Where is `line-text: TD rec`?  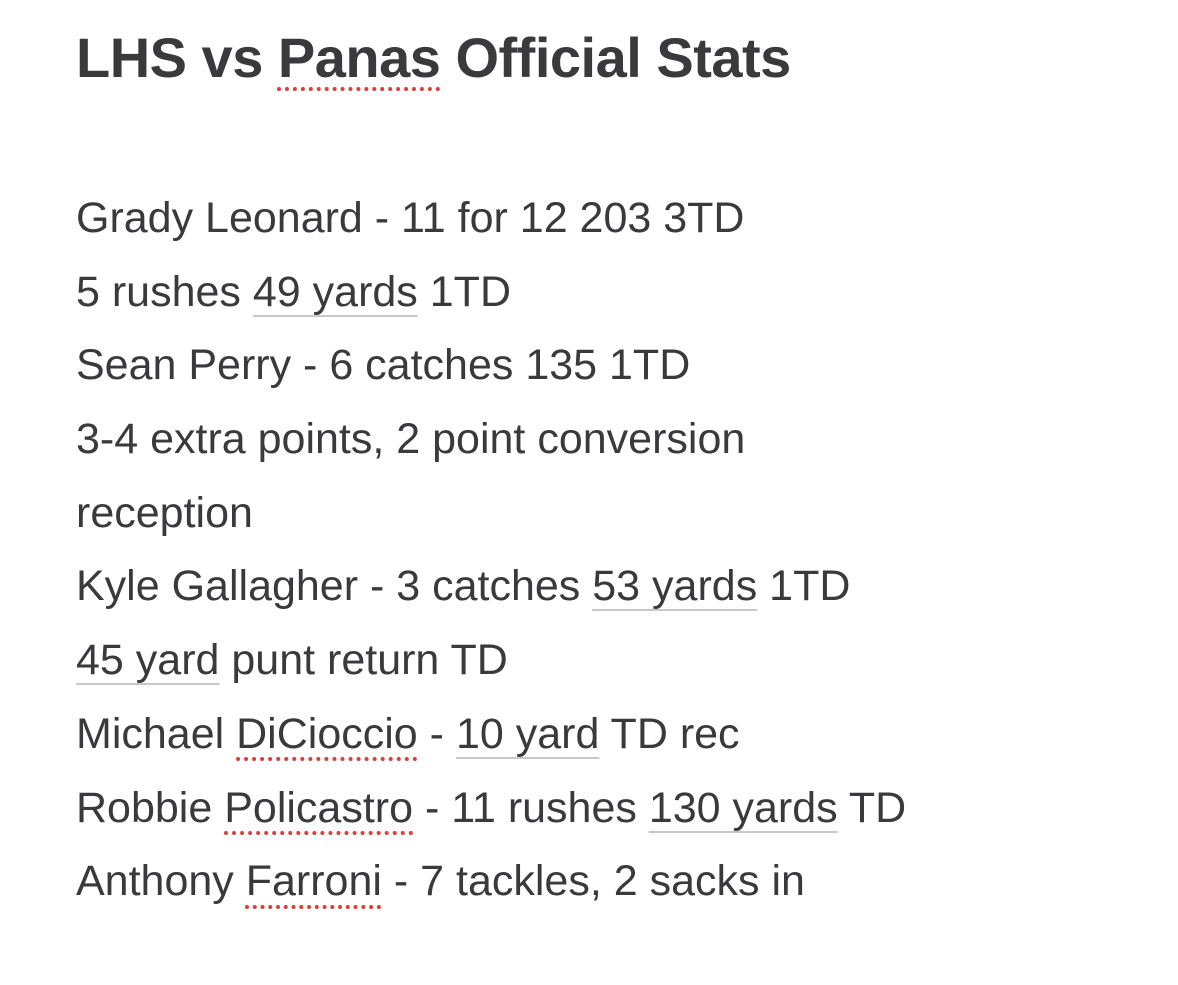
line-text: TD rec is located at coordinates (669, 733).